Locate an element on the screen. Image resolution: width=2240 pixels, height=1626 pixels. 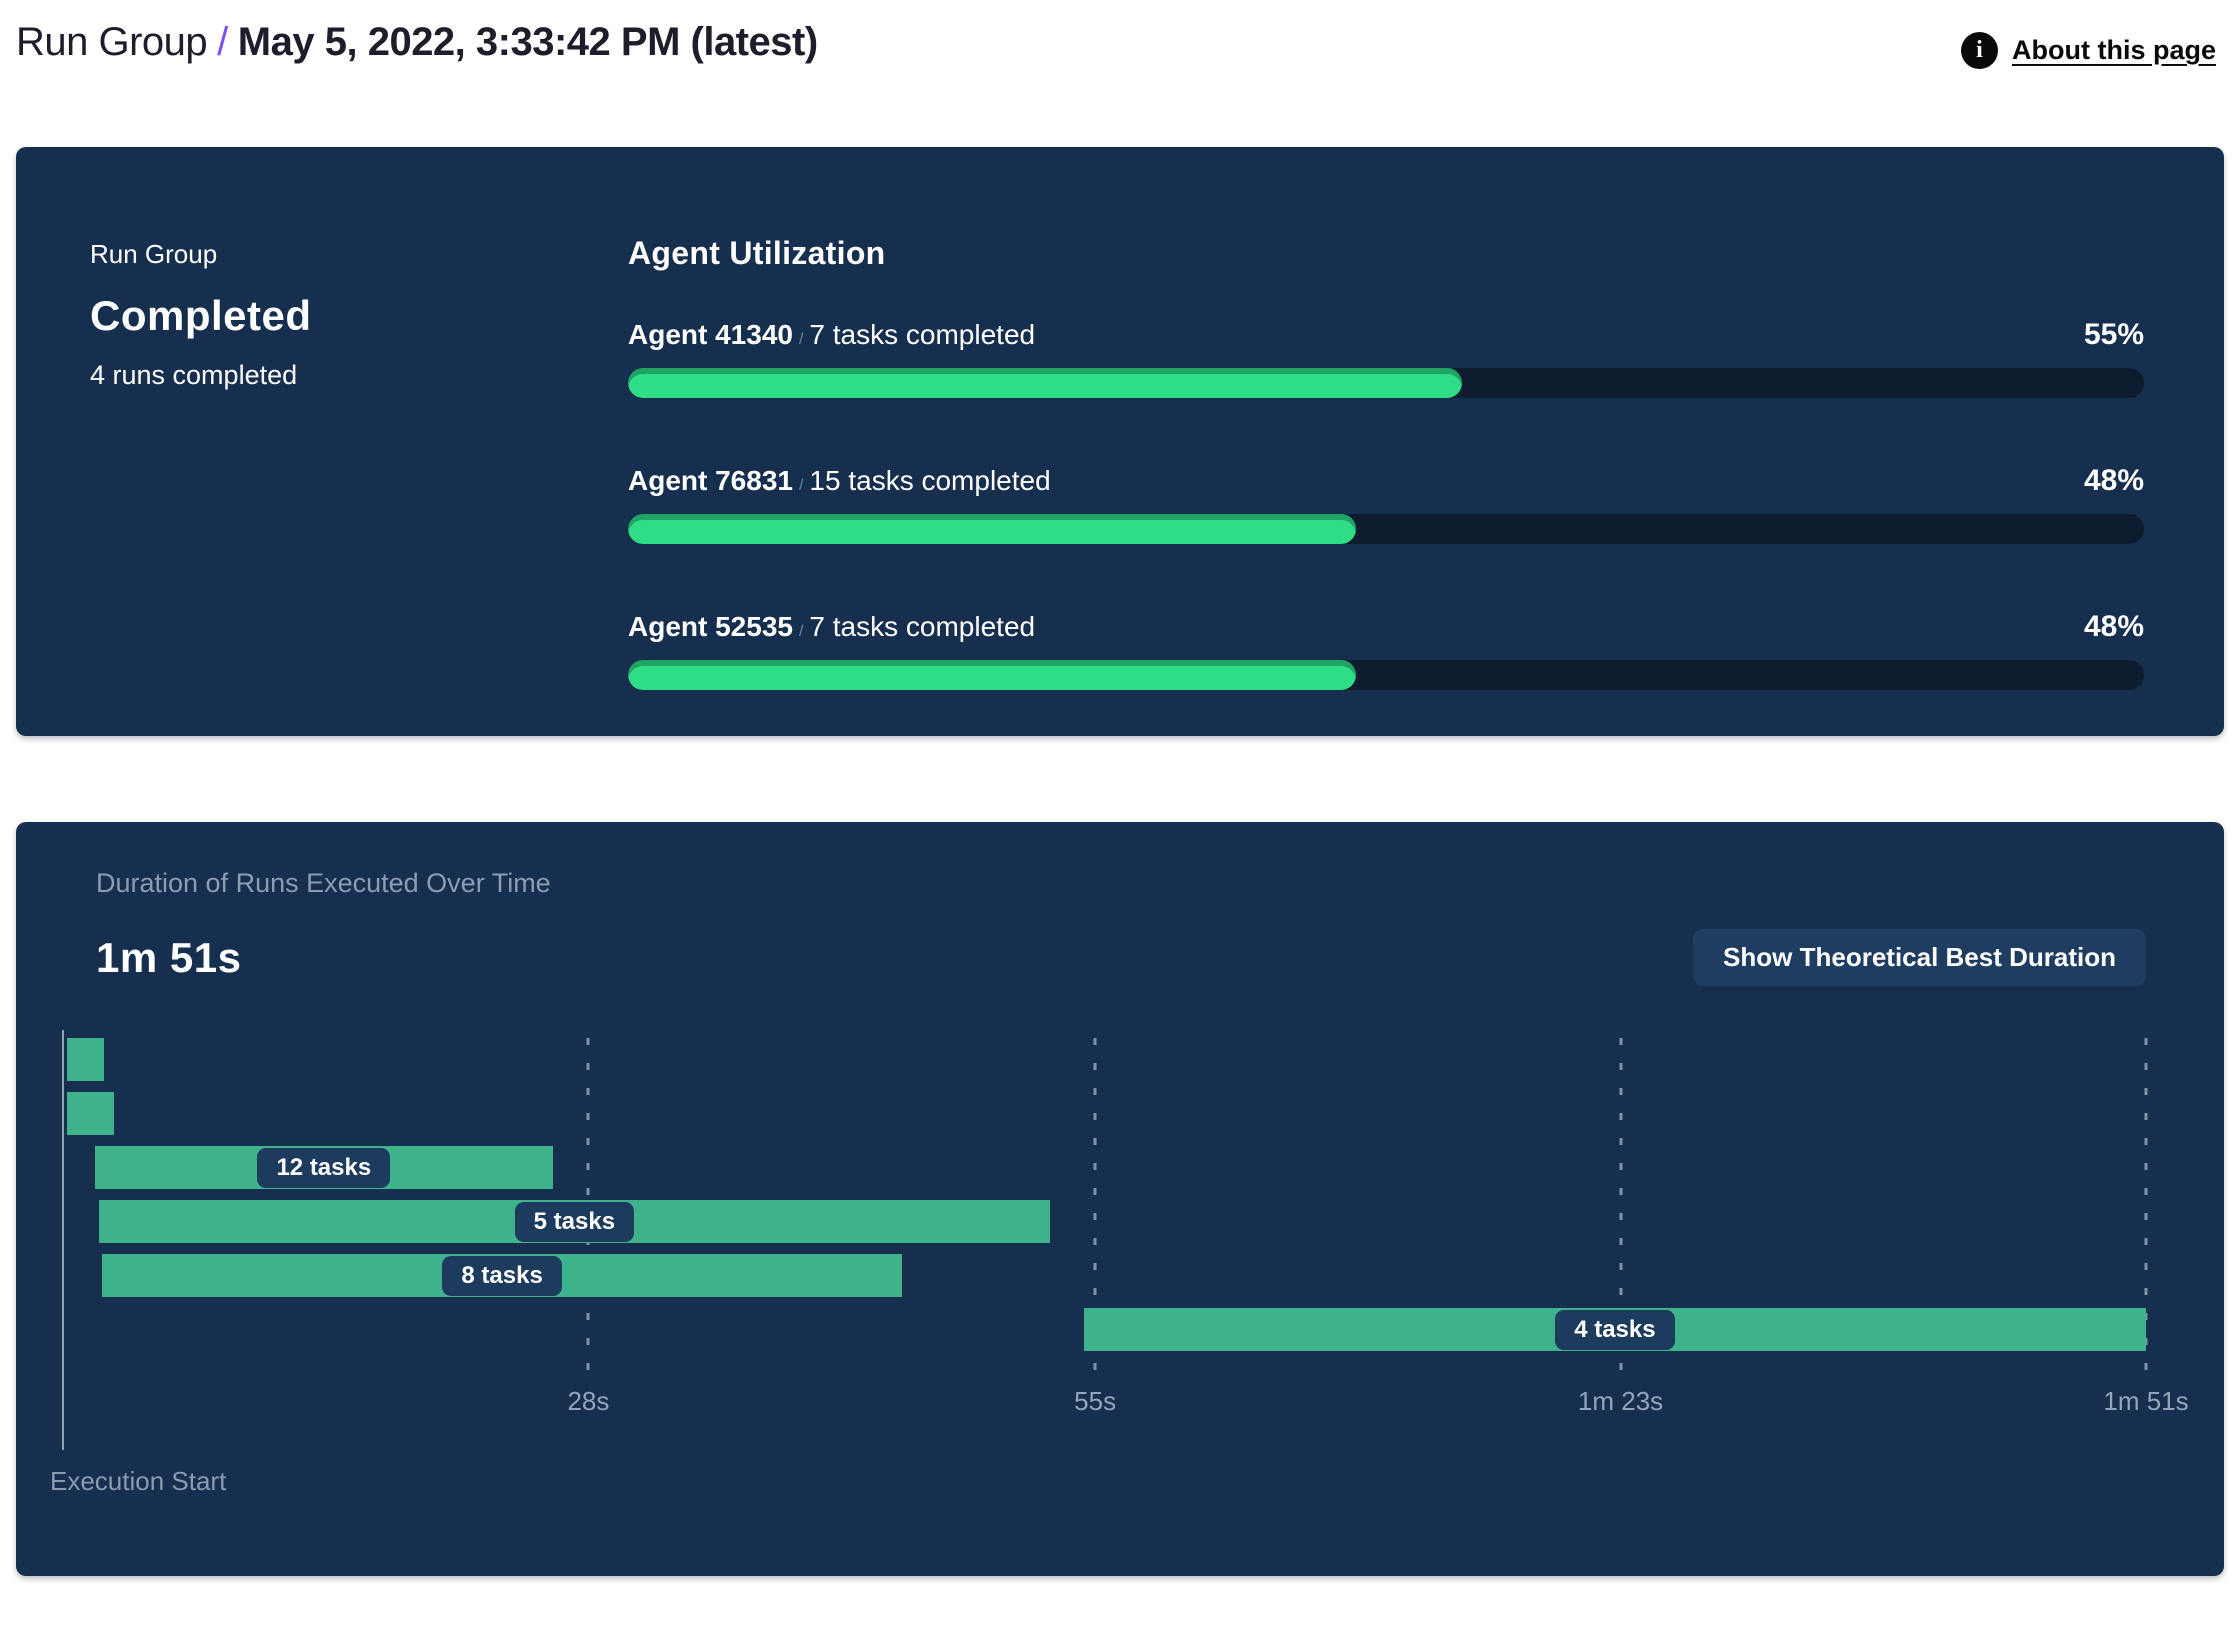
run-task-count-badge: 8 tasks is located at coordinates (502, 1275).